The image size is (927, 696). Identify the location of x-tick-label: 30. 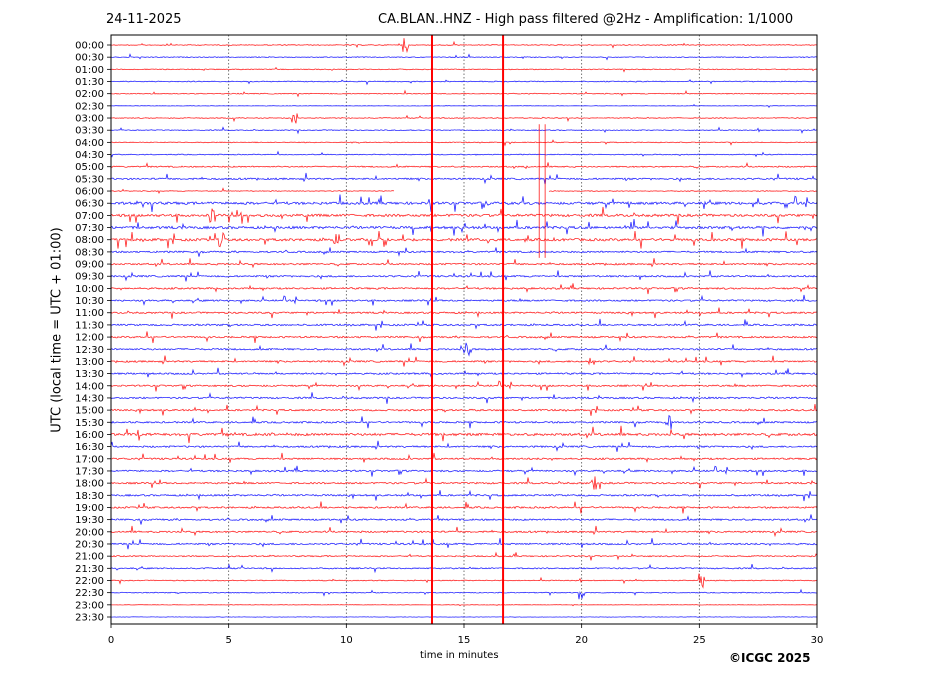
(817, 640).